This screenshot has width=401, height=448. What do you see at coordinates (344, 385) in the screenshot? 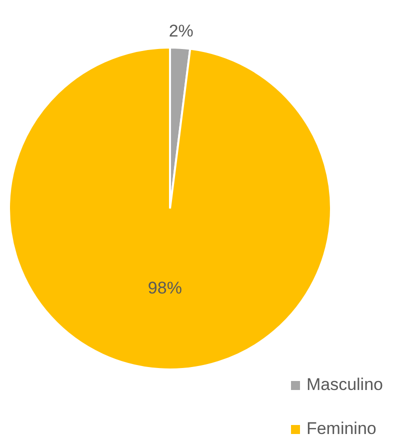
I see `legend-label: Masculino` at bounding box center [344, 385].